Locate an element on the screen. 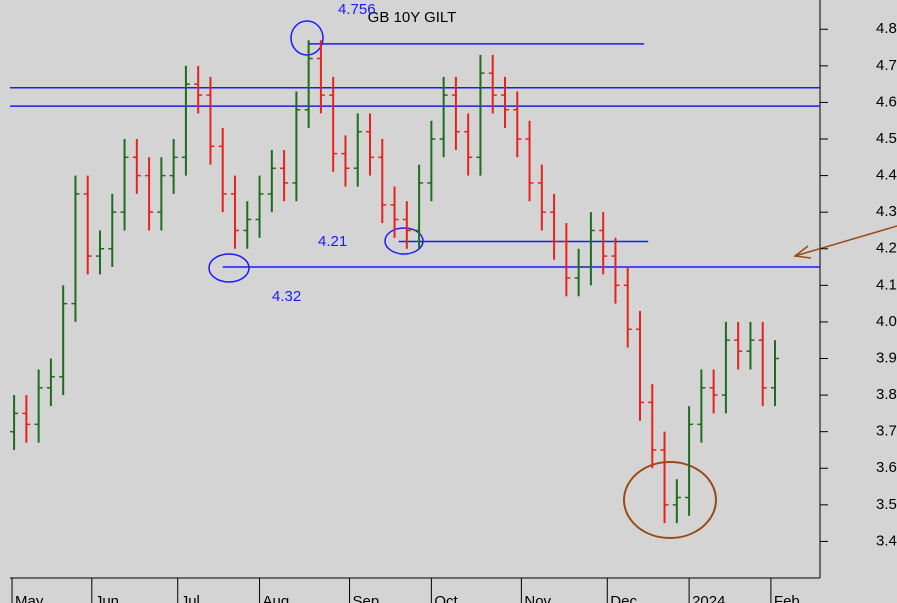 This screenshot has width=897, height=603. y-tick-label: 4.2 is located at coordinates (886, 248).